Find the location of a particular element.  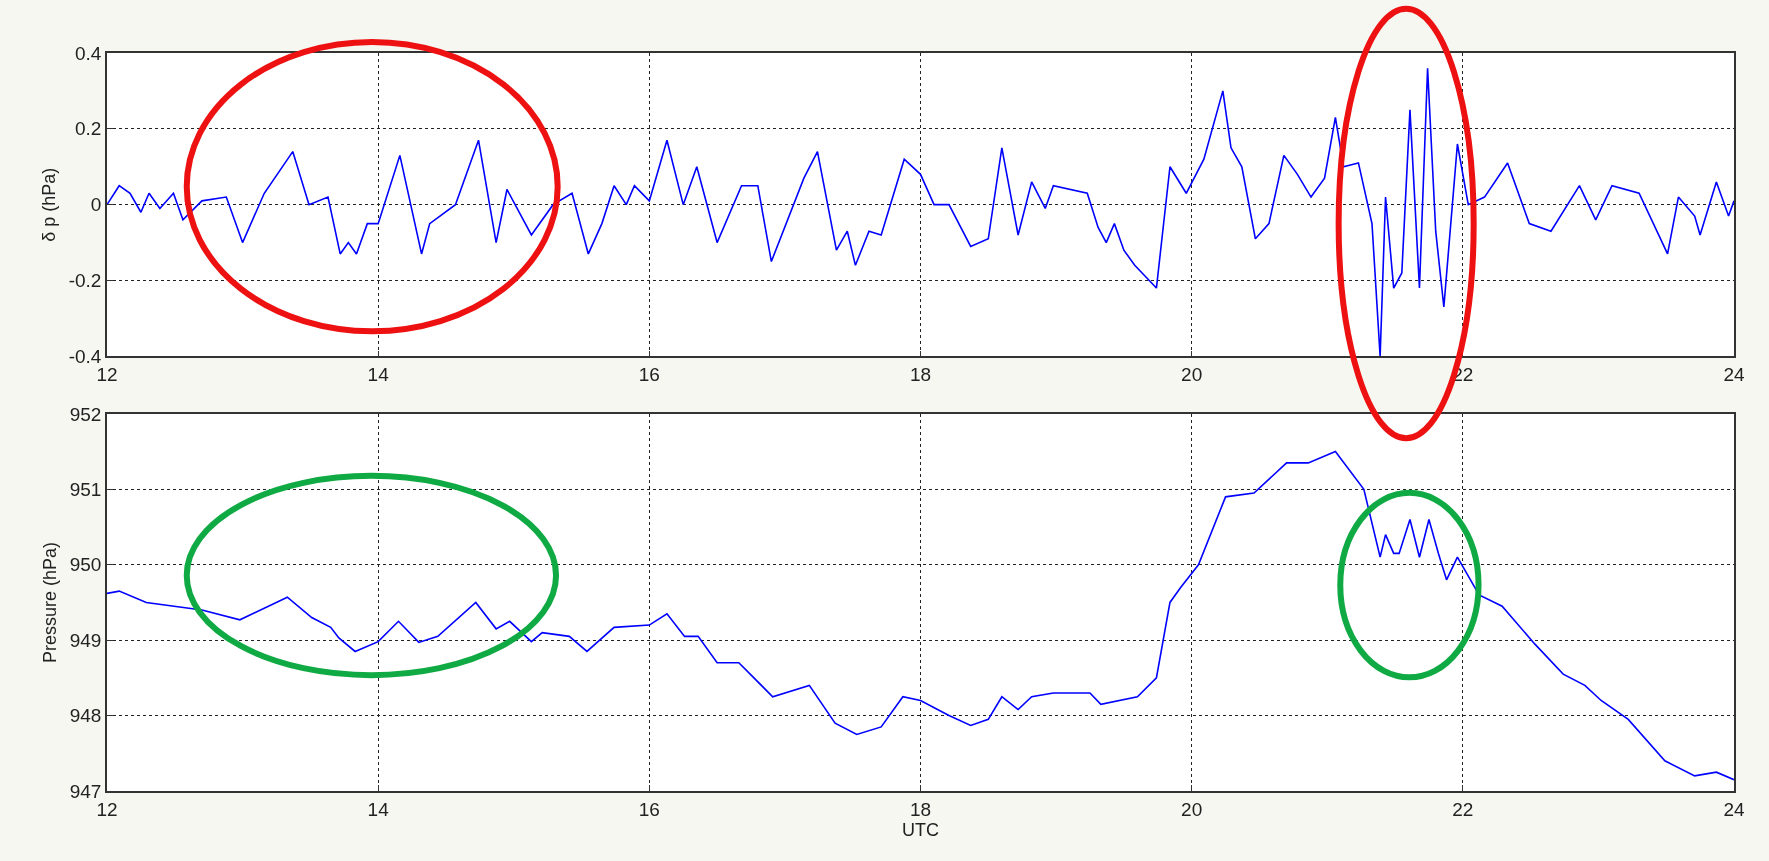

y-axis-title: Pressure (hPa) is located at coordinates (50, 602).